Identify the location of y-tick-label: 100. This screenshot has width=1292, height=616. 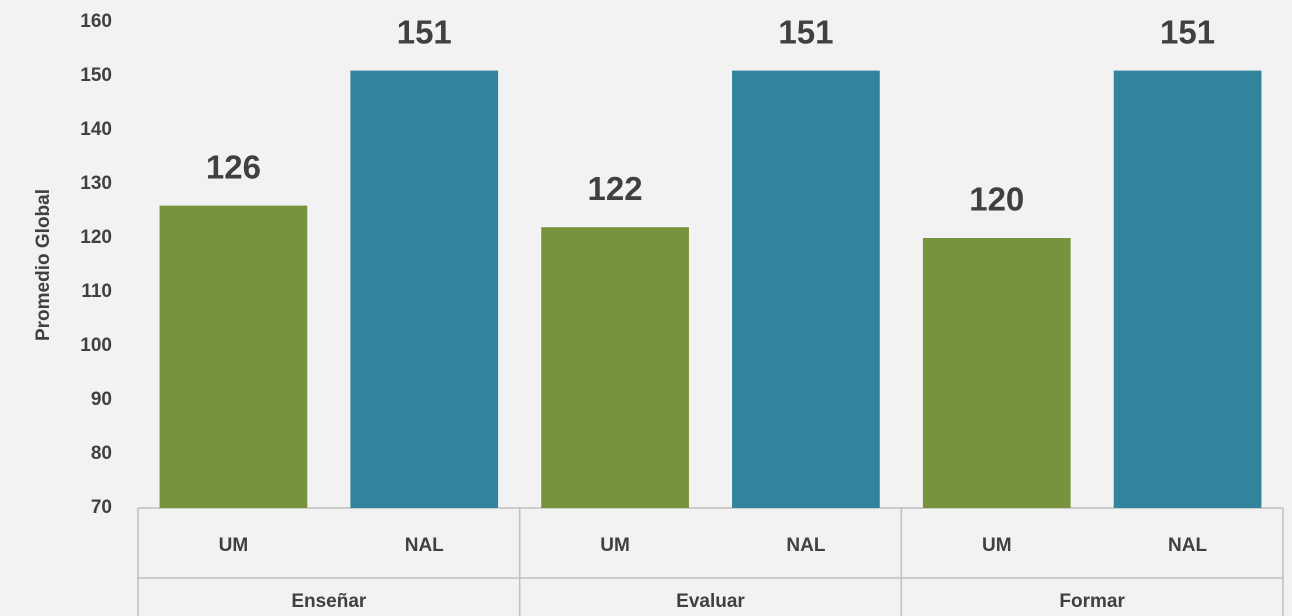
(96, 345).